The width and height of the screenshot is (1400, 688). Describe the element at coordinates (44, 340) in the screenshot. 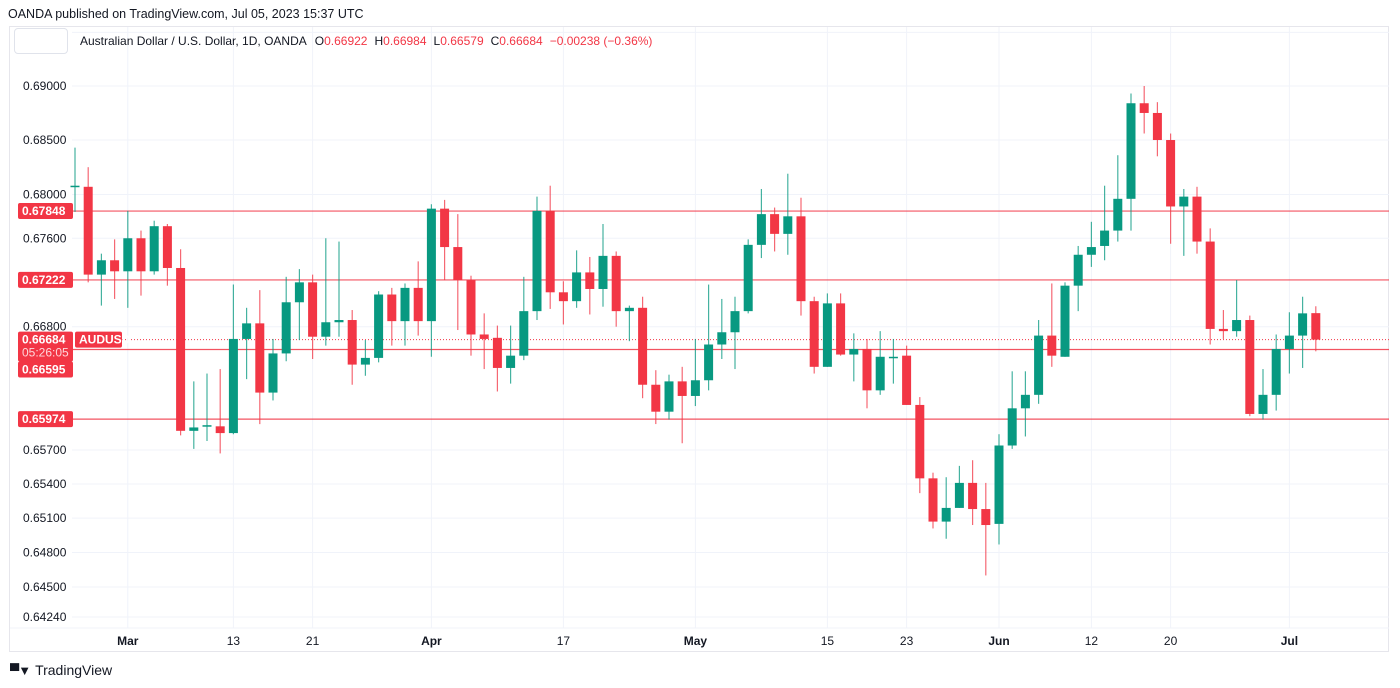

I see `last-price-text: 0.66684` at that location.